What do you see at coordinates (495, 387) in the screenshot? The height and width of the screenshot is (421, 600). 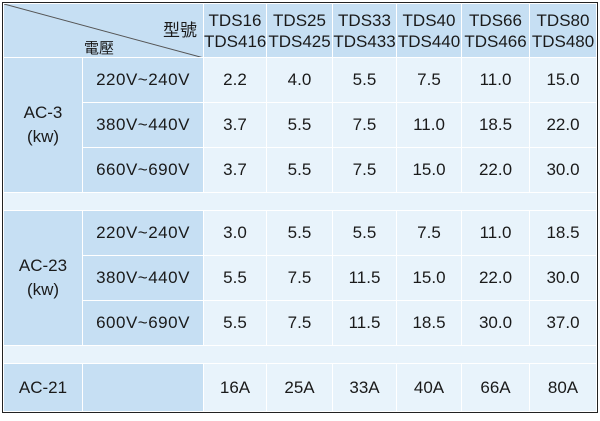 I see `value-cell: 66A` at bounding box center [495, 387].